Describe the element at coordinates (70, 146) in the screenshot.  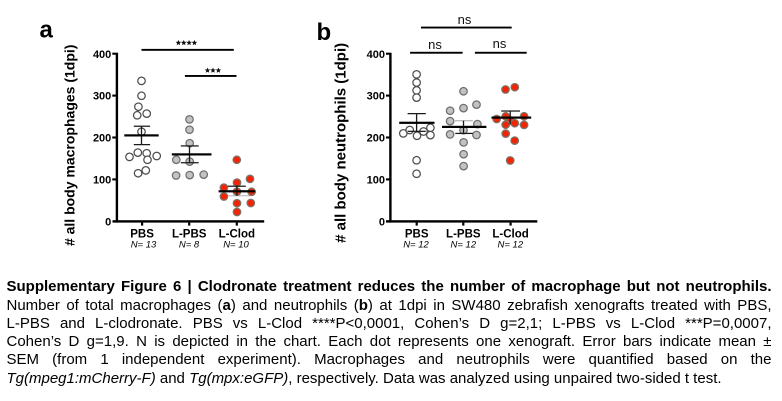
I see `svg-text: # all body macrophages (1dpi)` at that location.